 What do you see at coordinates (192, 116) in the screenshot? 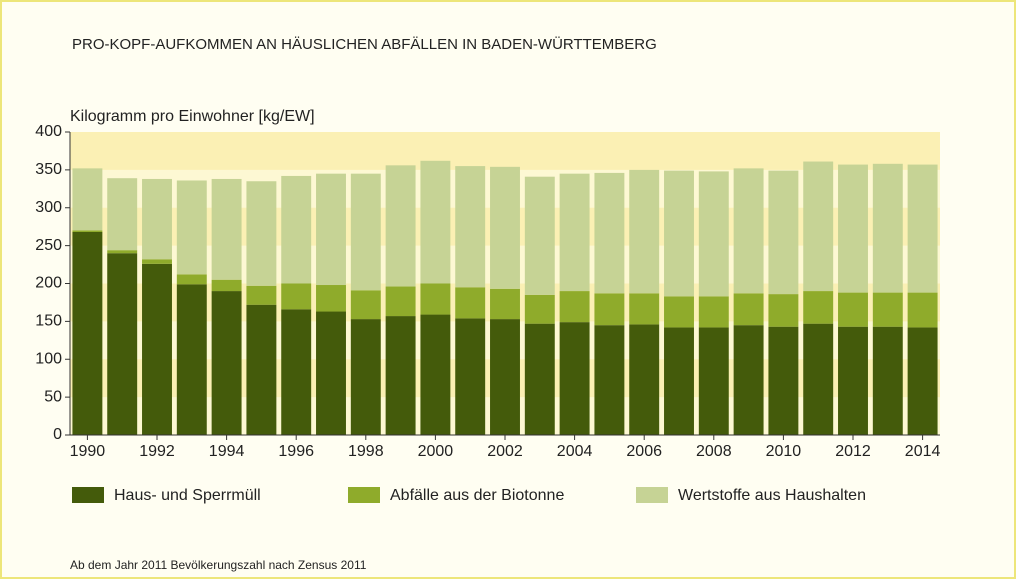
I see `y-axis-label: Kilogramm pro Einwohner [kg/EW]` at bounding box center [192, 116].